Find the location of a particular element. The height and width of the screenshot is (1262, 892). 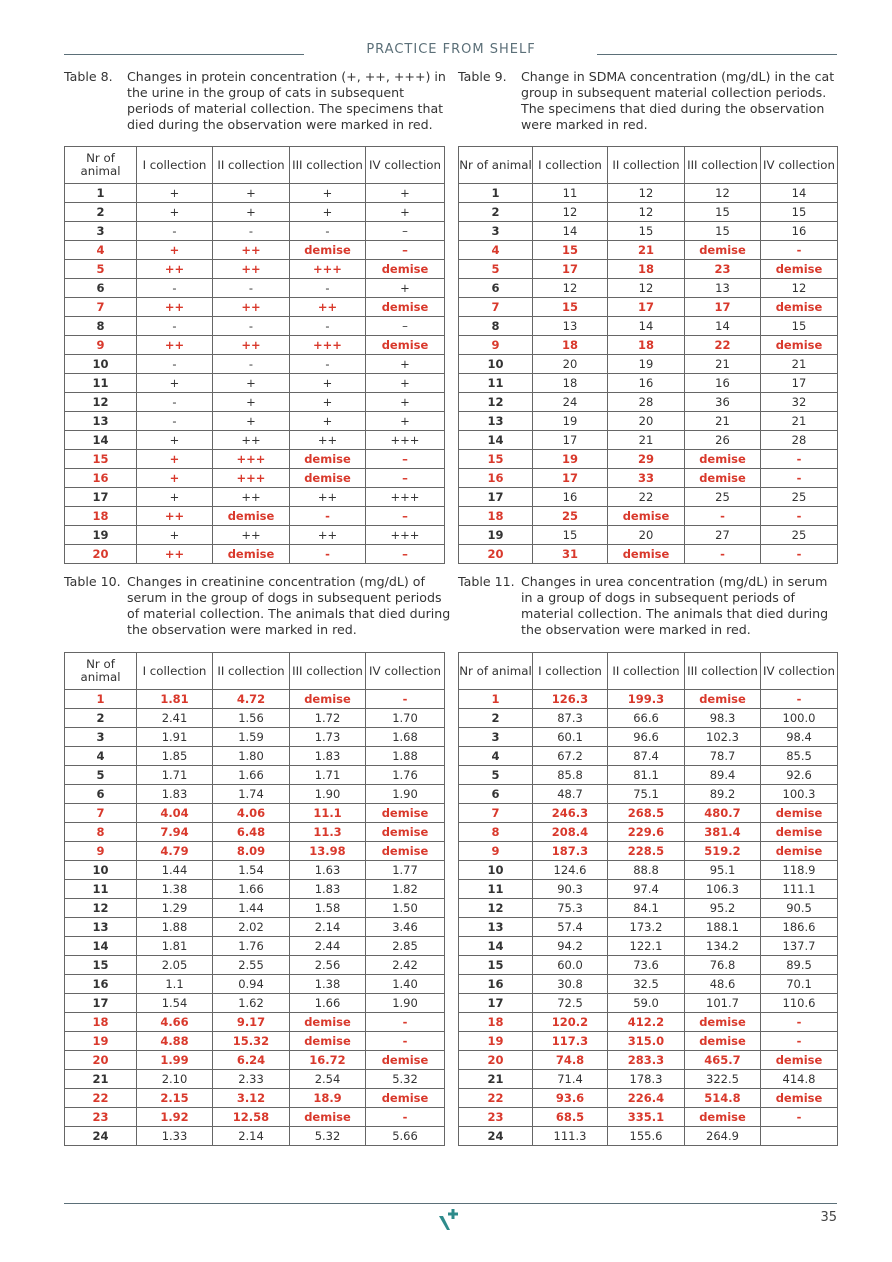

table-row: 8 208.4 229.6 381.4 demise is located at coordinates (648, 832).